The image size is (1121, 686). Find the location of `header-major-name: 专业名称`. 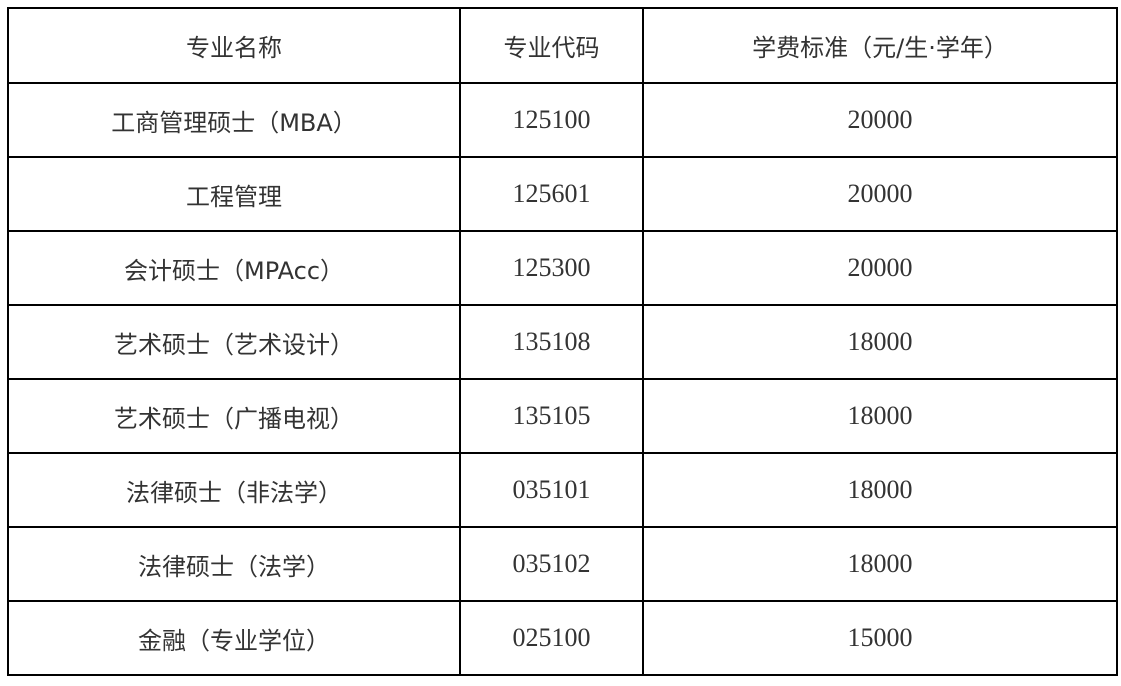

header-major-name: 专业名称 is located at coordinates (234, 45).